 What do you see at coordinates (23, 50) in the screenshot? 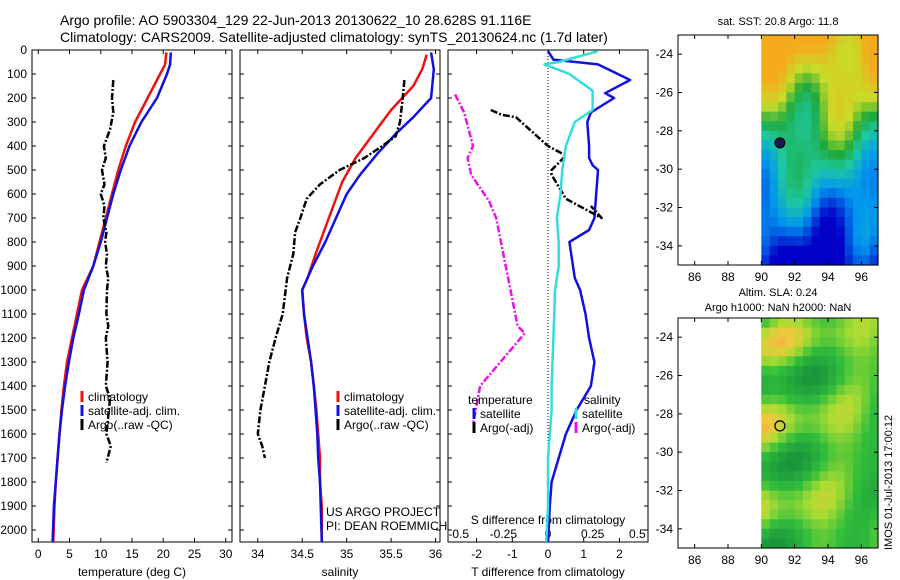
I see `y-tick-label: 0` at bounding box center [23, 50].